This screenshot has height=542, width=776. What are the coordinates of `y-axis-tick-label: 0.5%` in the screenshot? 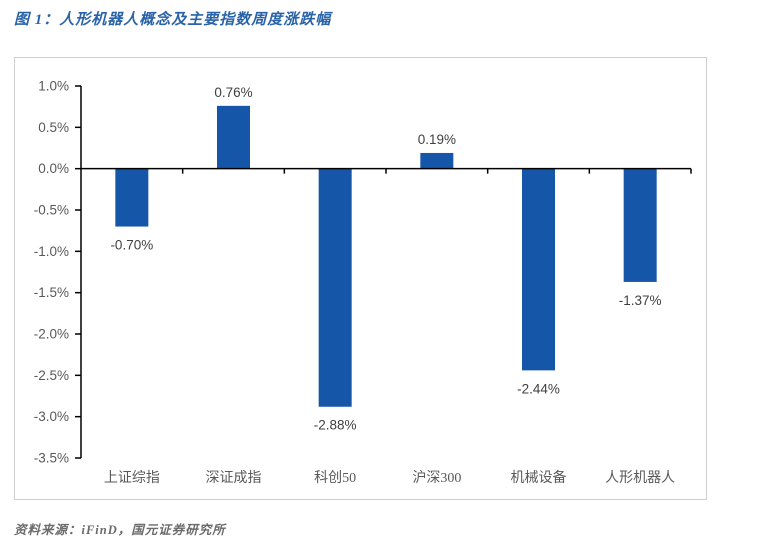 It's located at (53, 127).